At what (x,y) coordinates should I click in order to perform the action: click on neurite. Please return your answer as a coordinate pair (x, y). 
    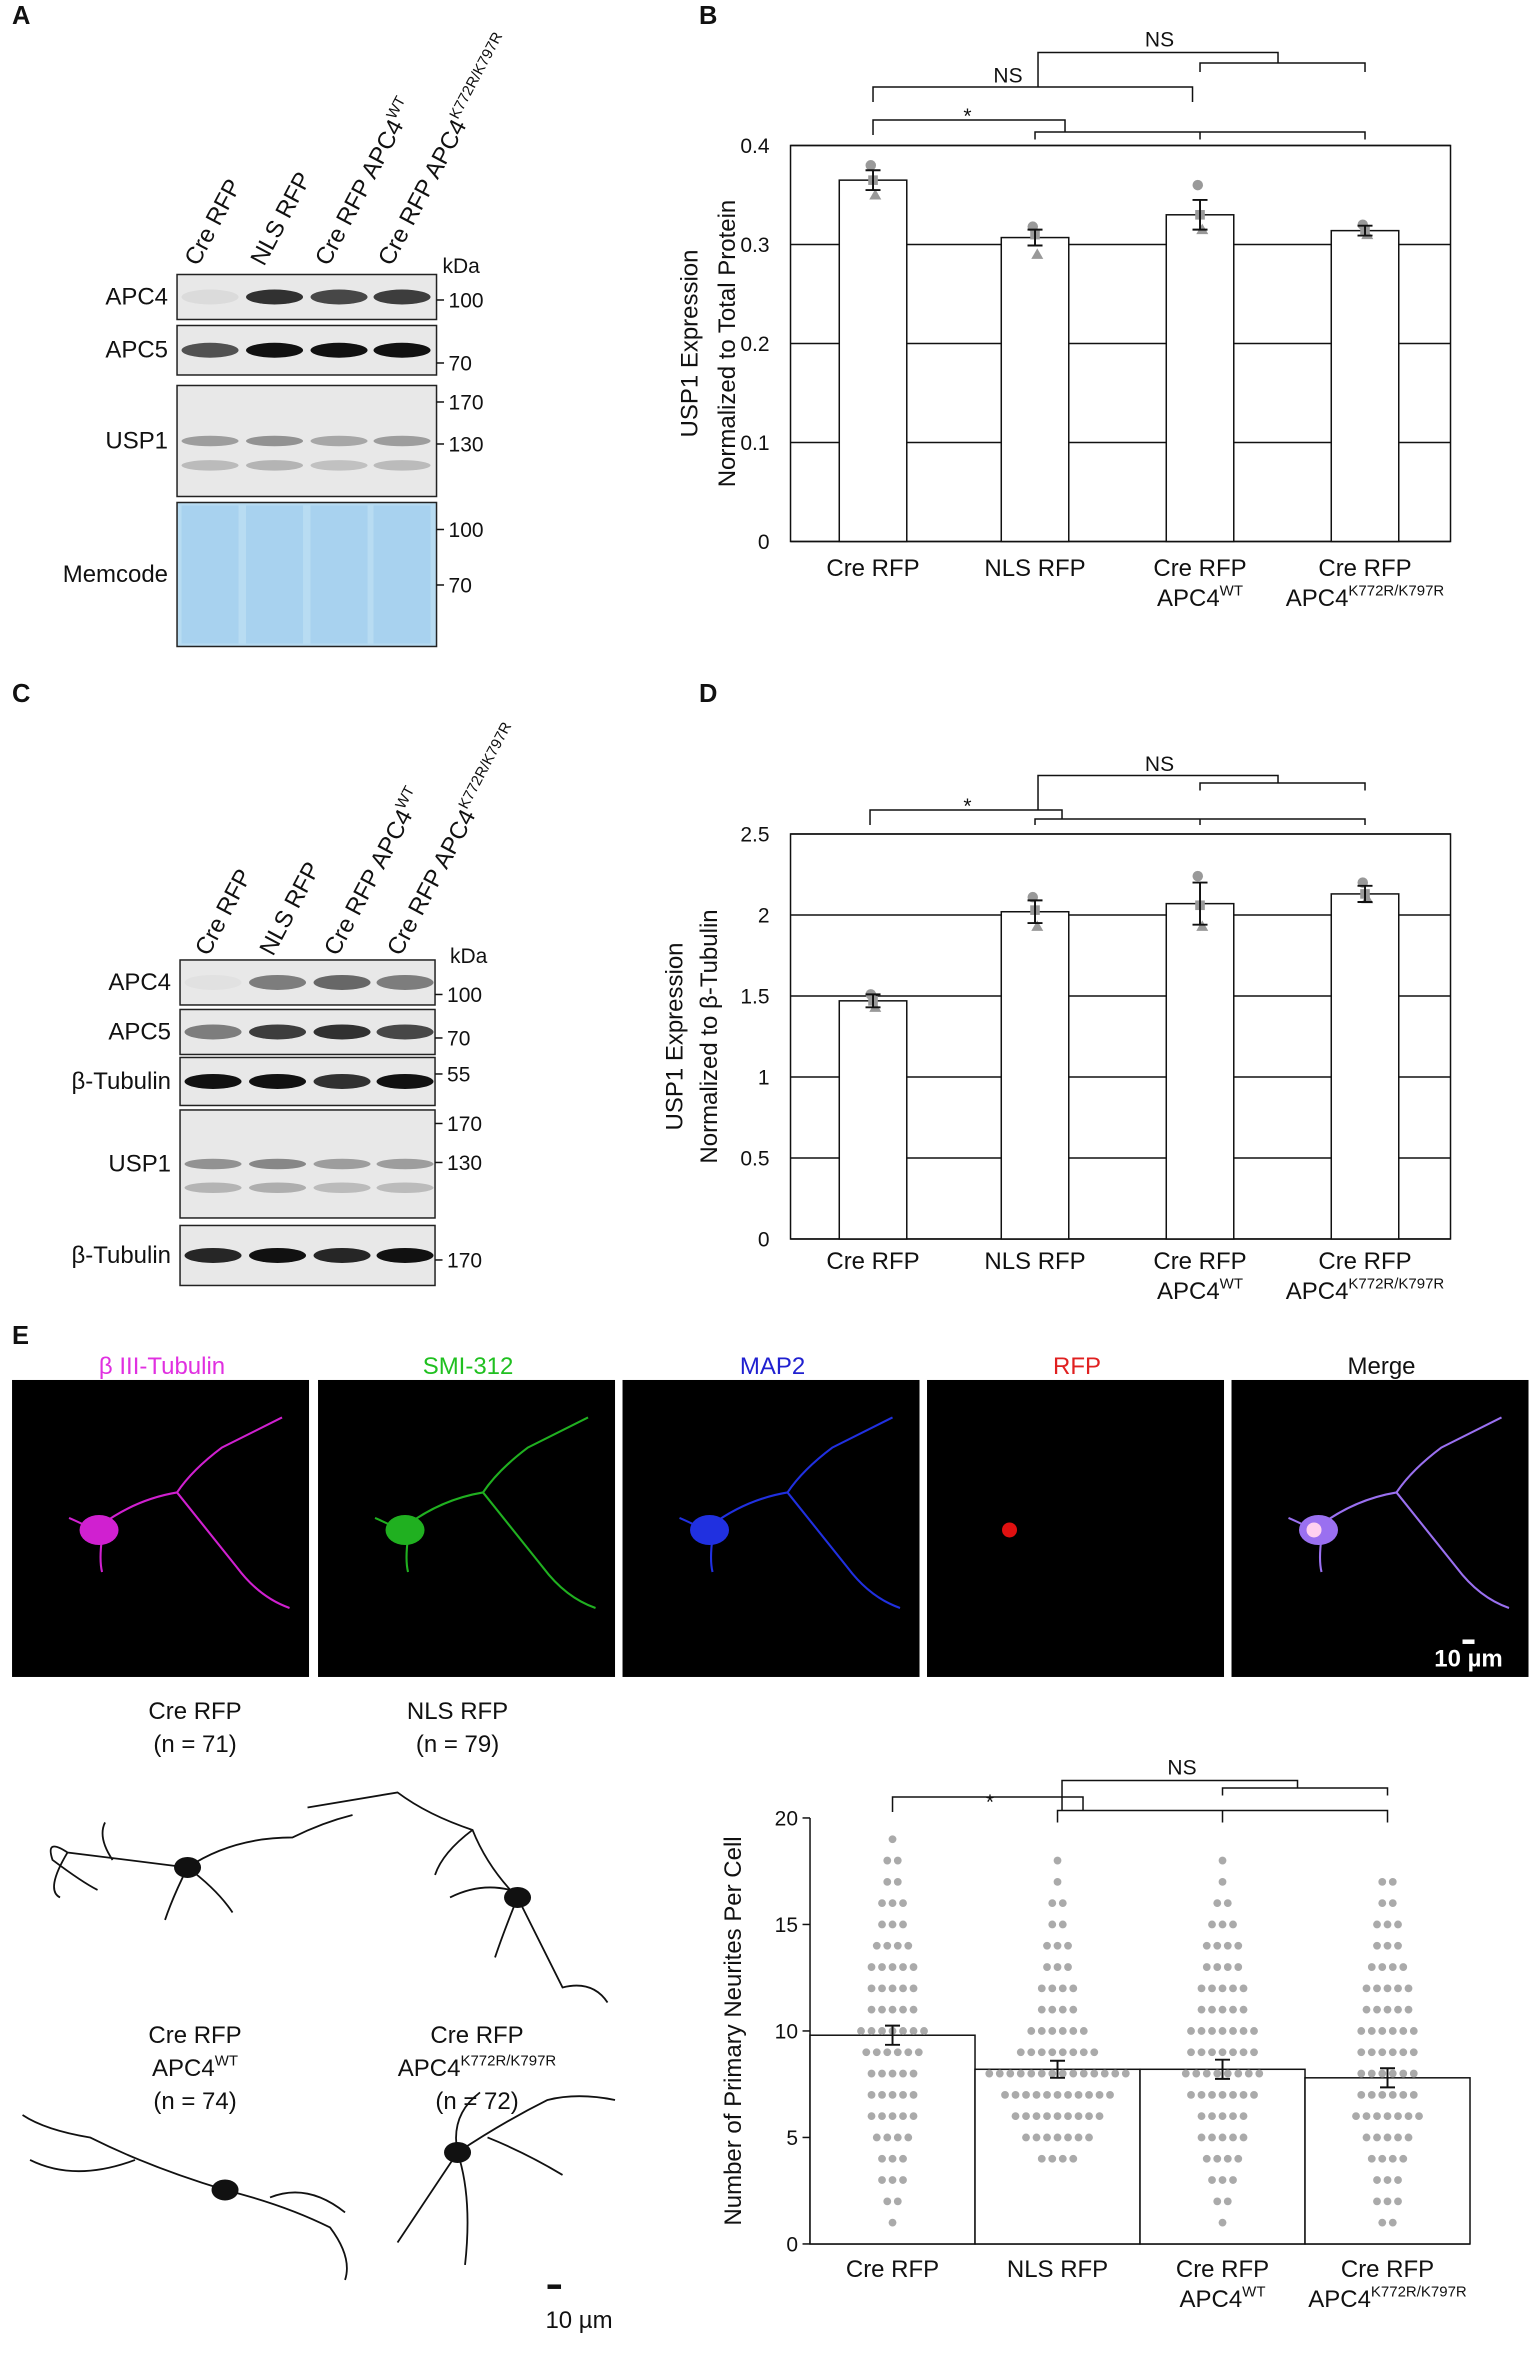
    Looking at the image, I should click on (179, 1512).